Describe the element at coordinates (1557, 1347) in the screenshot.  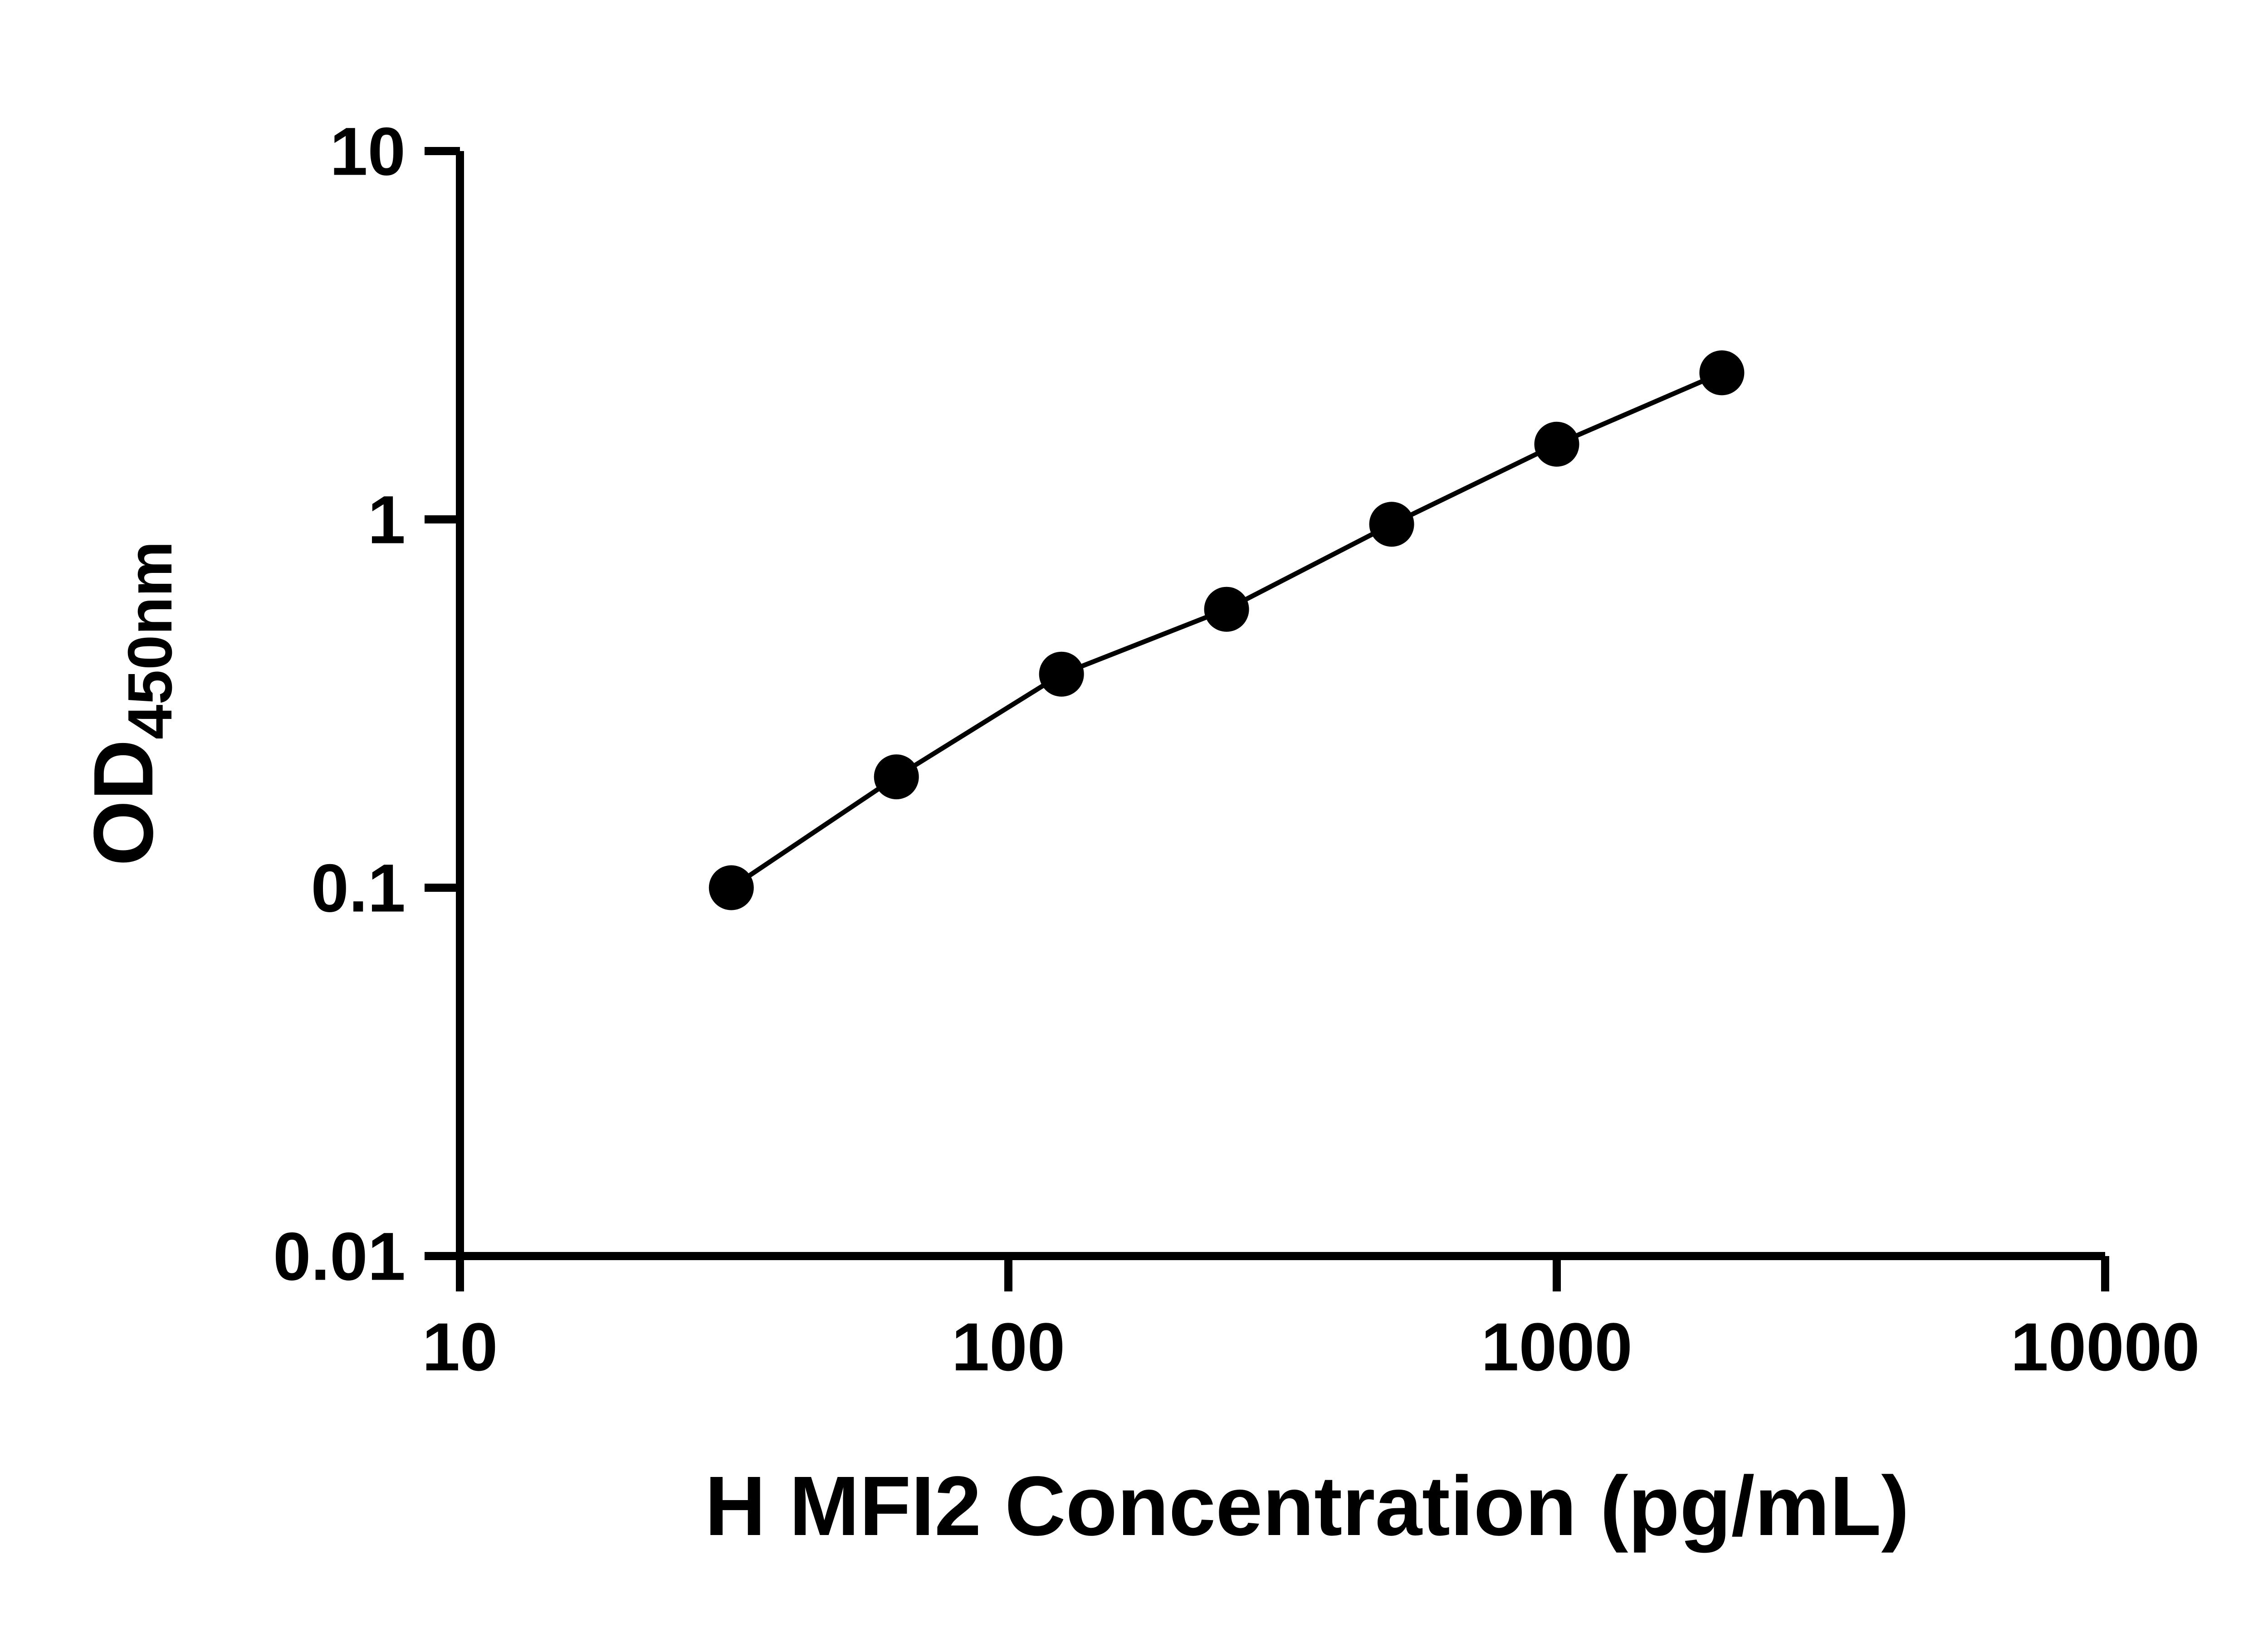
I see `x-tick-label: 1000` at that location.